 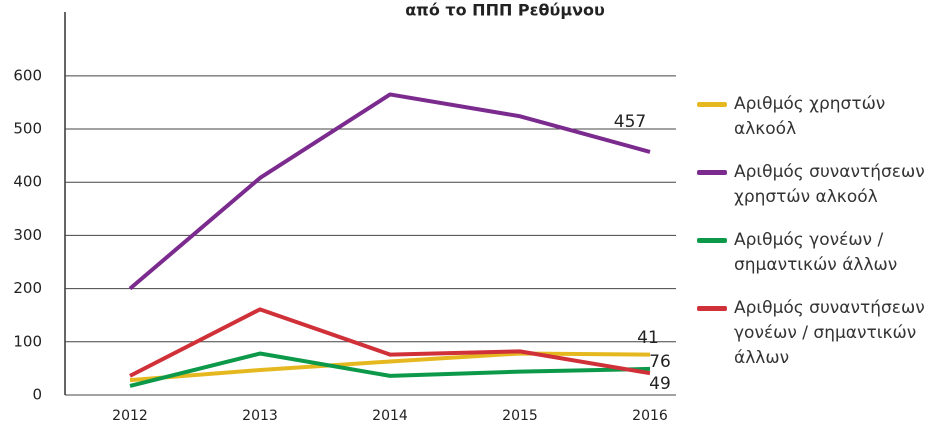 I want to click on x-tick-label: 2015, so click(x=520, y=416).